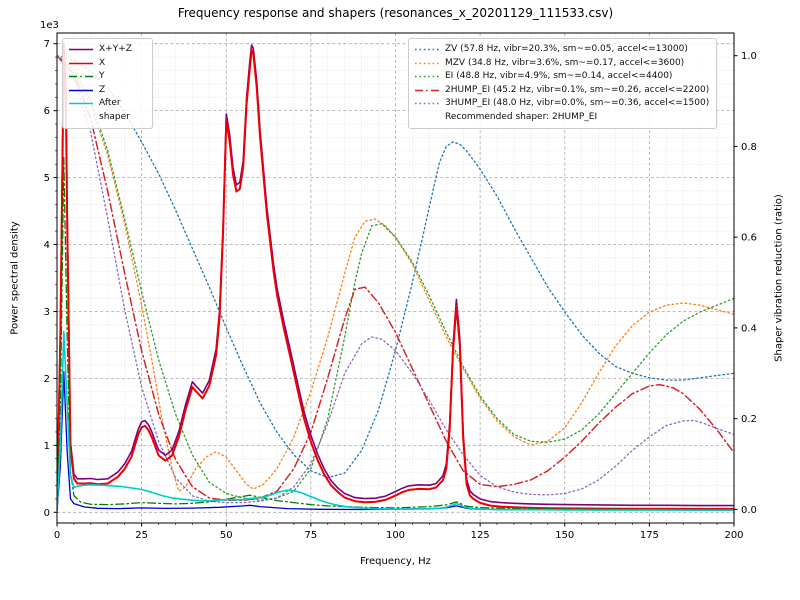 This screenshot has width=800, height=600. Describe the element at coordinates (427, 90) in the screenshot. I see `2hump_ei-line-swatch` at that location.